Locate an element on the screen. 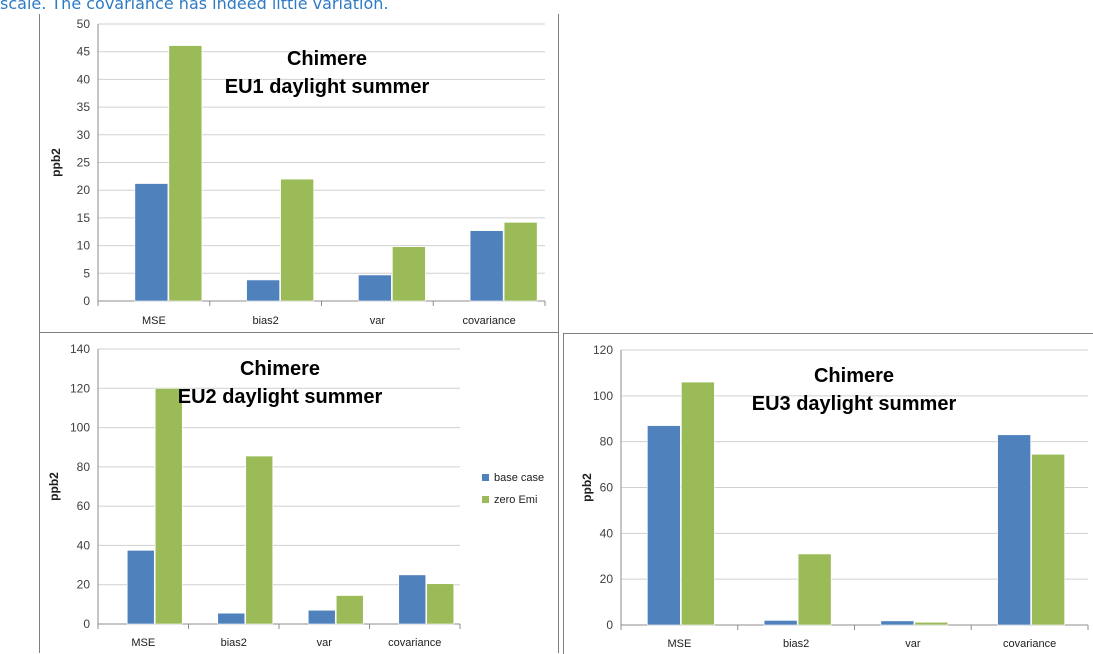  legend-swatch-zero is located at coordinates (485, 499).